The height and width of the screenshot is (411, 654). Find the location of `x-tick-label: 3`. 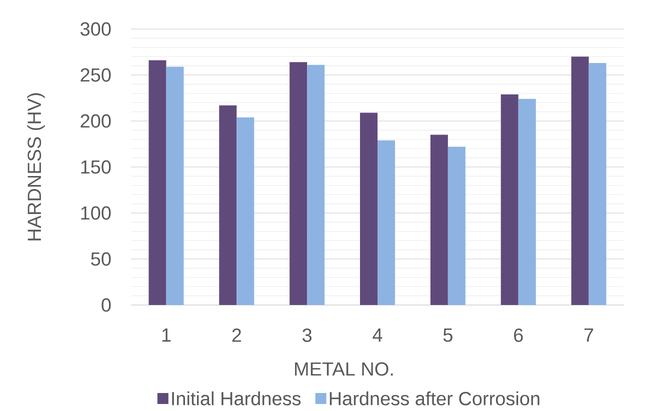

x-tick-label: 3 is located at coordinates (307, 335).